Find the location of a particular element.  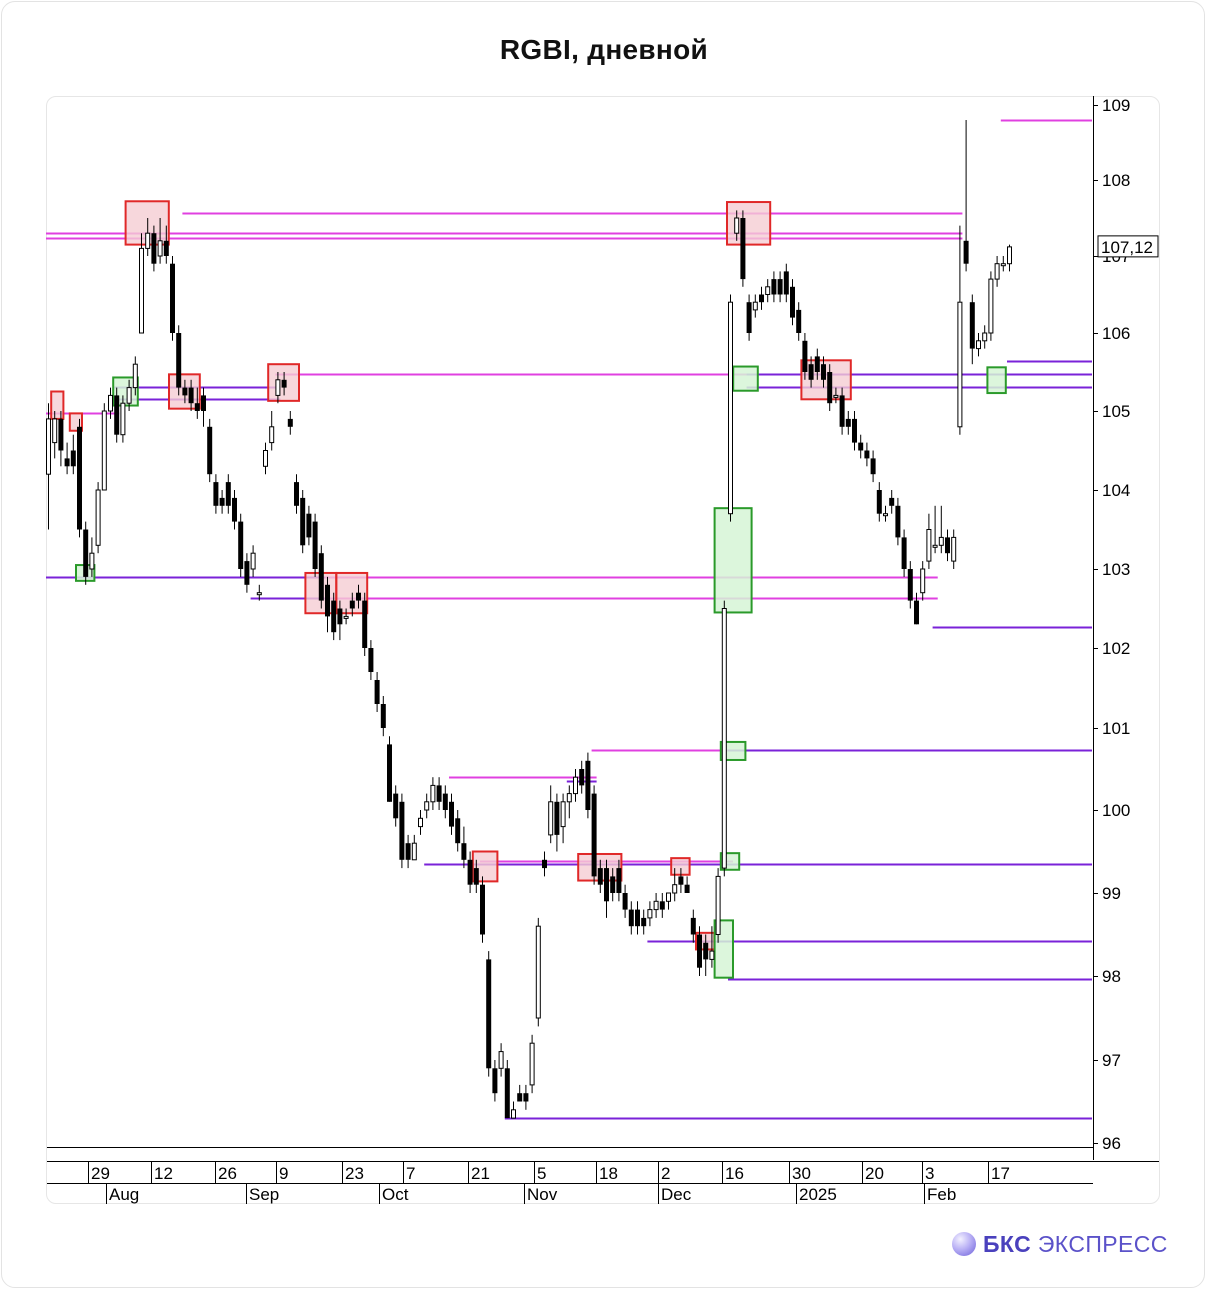

x-tick-label: 30 is located at coordinates (801, 1173).